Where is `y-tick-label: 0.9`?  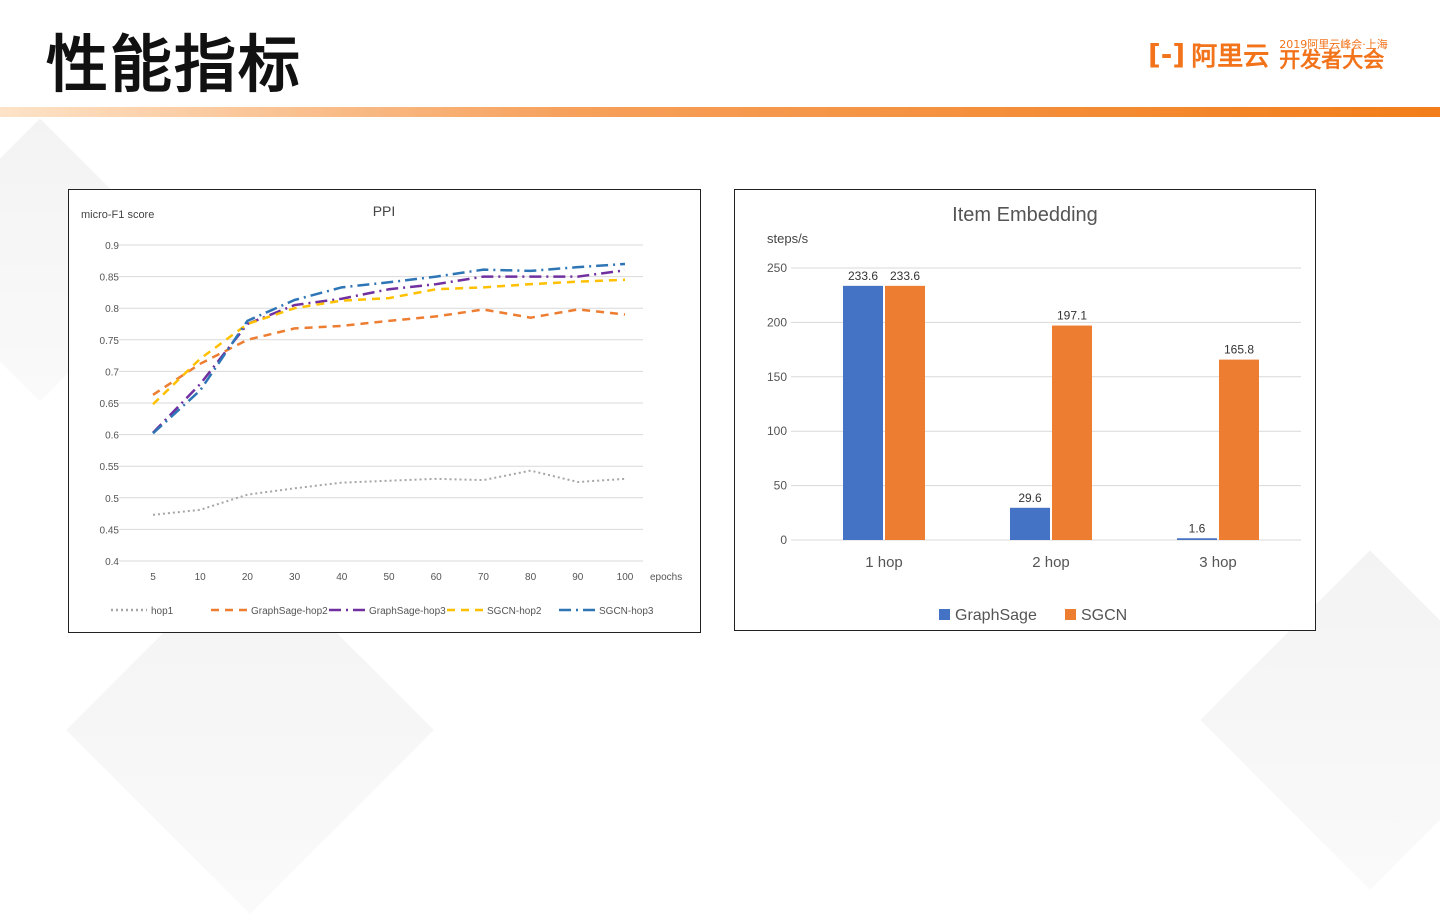 y-tick-label: 0.9 is located at coordinates (112, 246).